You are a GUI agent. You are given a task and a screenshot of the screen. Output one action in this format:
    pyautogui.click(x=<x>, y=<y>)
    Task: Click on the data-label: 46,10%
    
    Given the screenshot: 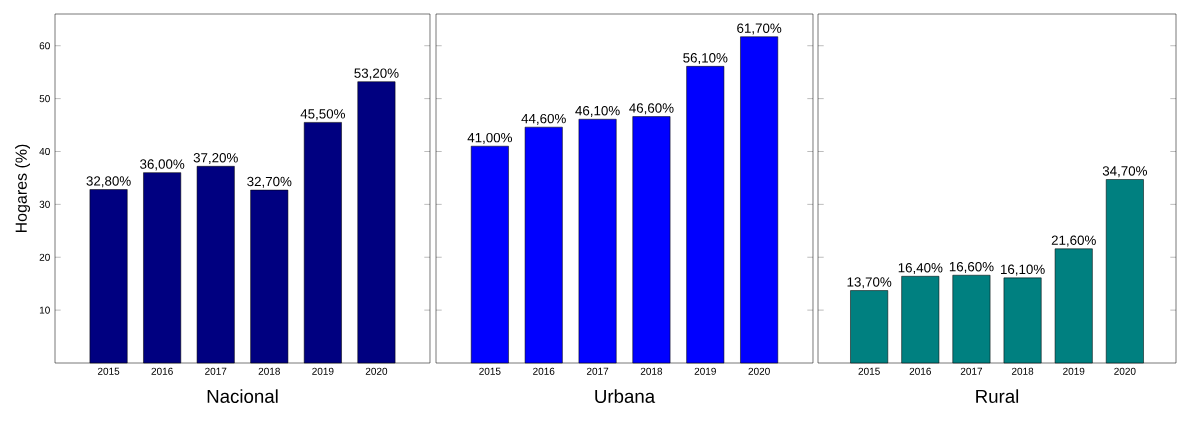 What is the action you would take?
    pyautogui.click(x=597, y=111)
    